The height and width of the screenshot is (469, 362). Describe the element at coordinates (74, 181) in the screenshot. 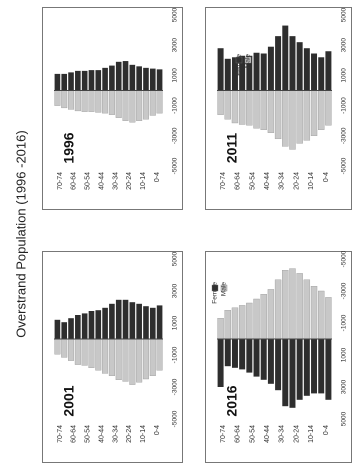

I see `category-label: 60-64` at that location.